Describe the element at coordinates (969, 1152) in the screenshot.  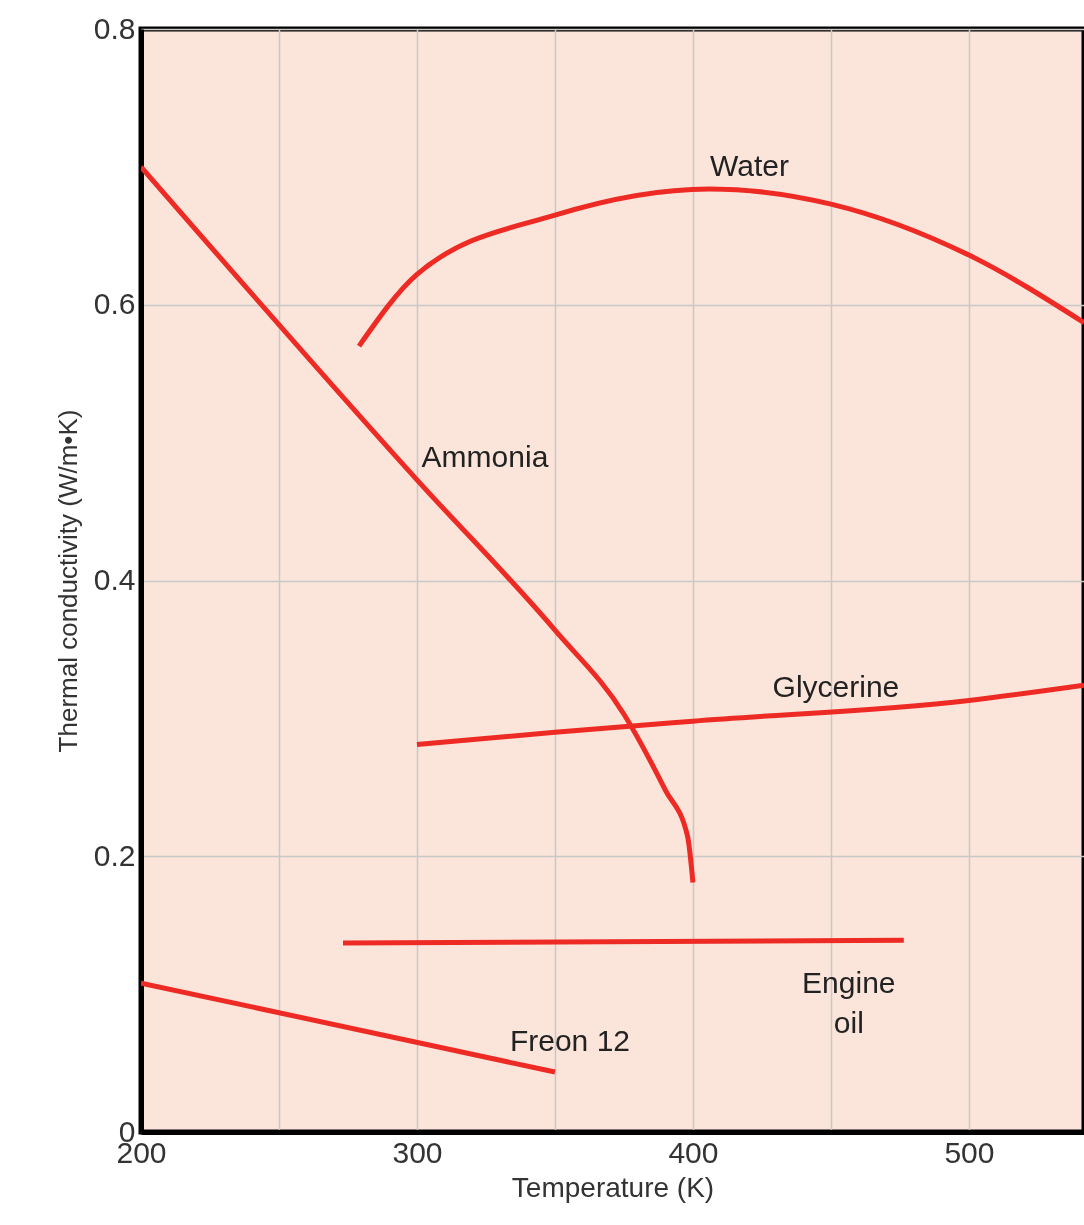
I see `x-tick-label: 500` at that location.